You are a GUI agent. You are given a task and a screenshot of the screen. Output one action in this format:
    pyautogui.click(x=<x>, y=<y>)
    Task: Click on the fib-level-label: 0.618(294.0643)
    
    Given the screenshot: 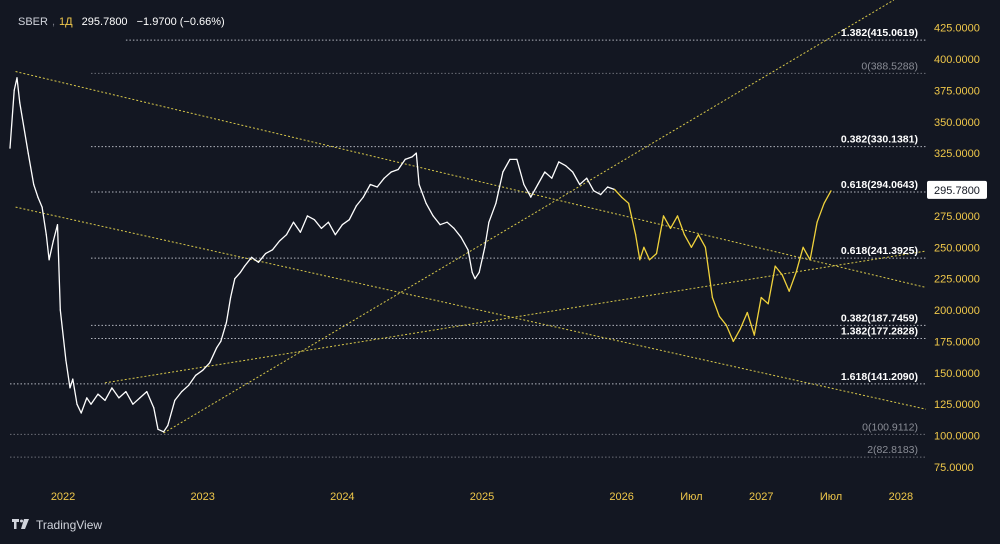 What is the action you would take?
    pyautogui.click(x=879, y=185)
    